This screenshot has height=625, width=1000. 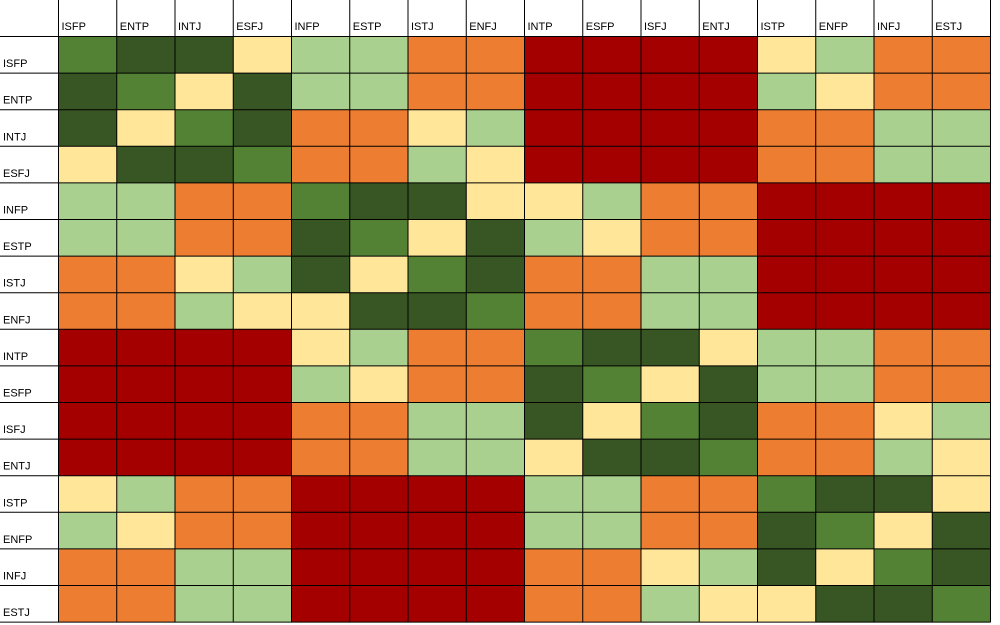 What do you see at coordinates (378, 164) in the screenshot?
I see `cell-esfj-estp` at bounding box center [378, 164].